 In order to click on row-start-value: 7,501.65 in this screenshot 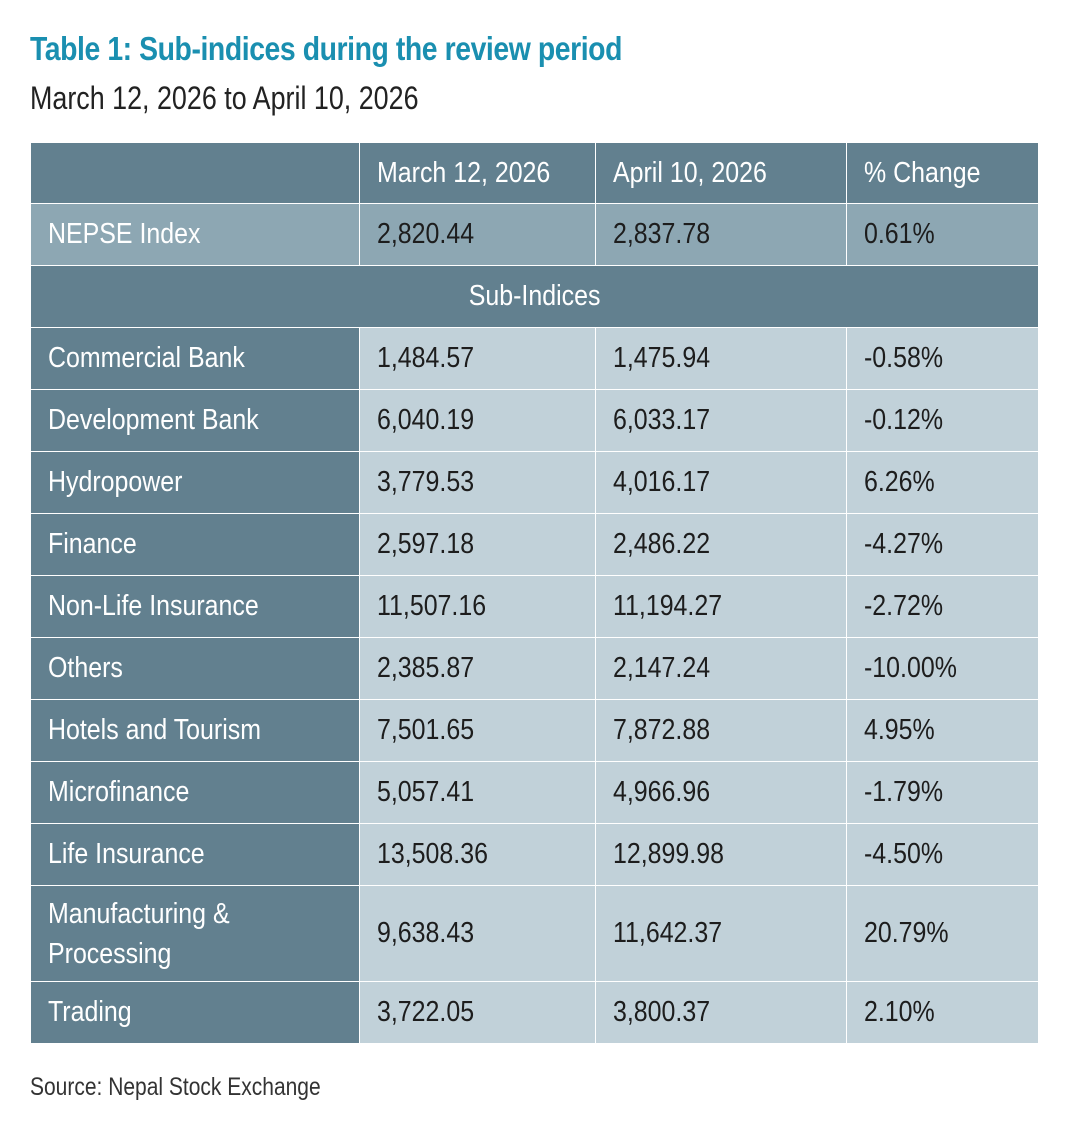, I will do `click(477, 730)`.